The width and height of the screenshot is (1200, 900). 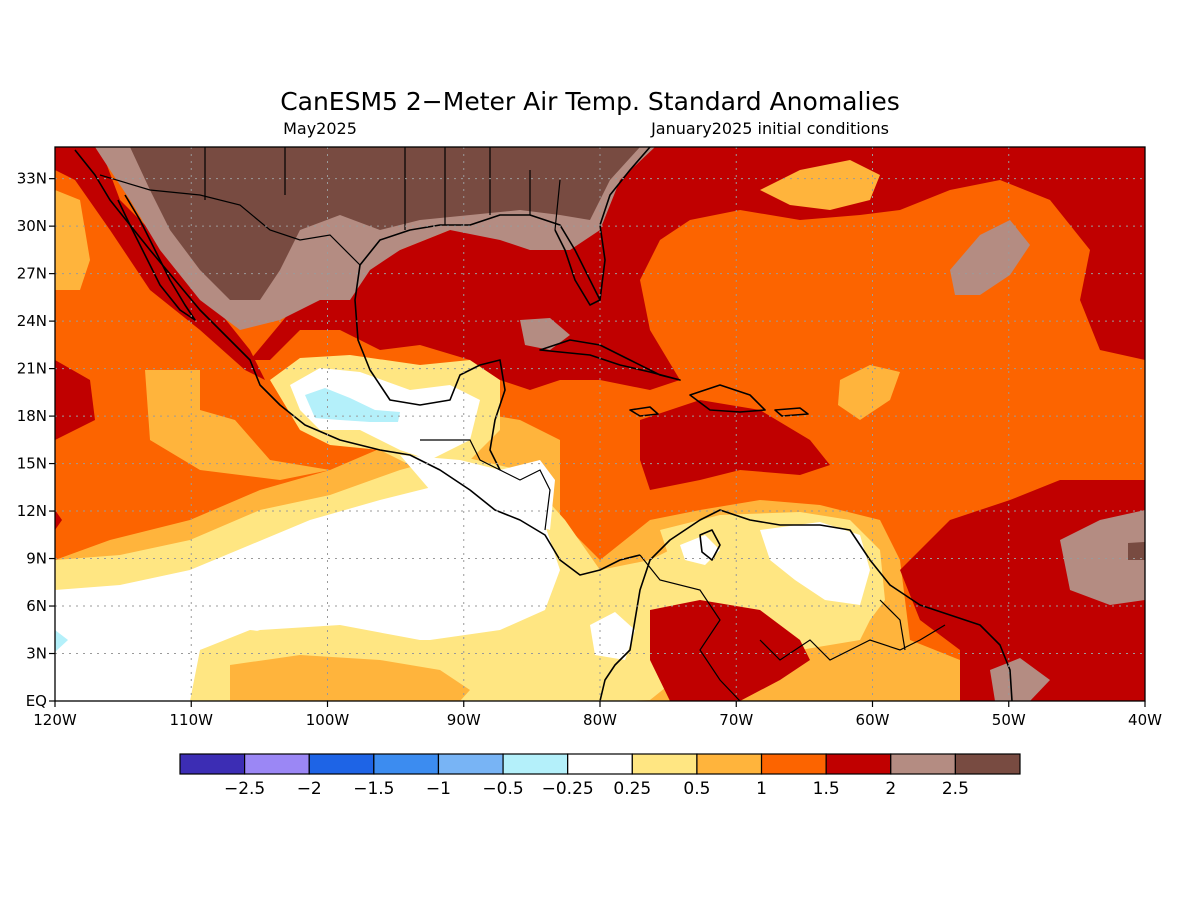 I want to click on shade-mauve-se, so click(x=1020, y=679).